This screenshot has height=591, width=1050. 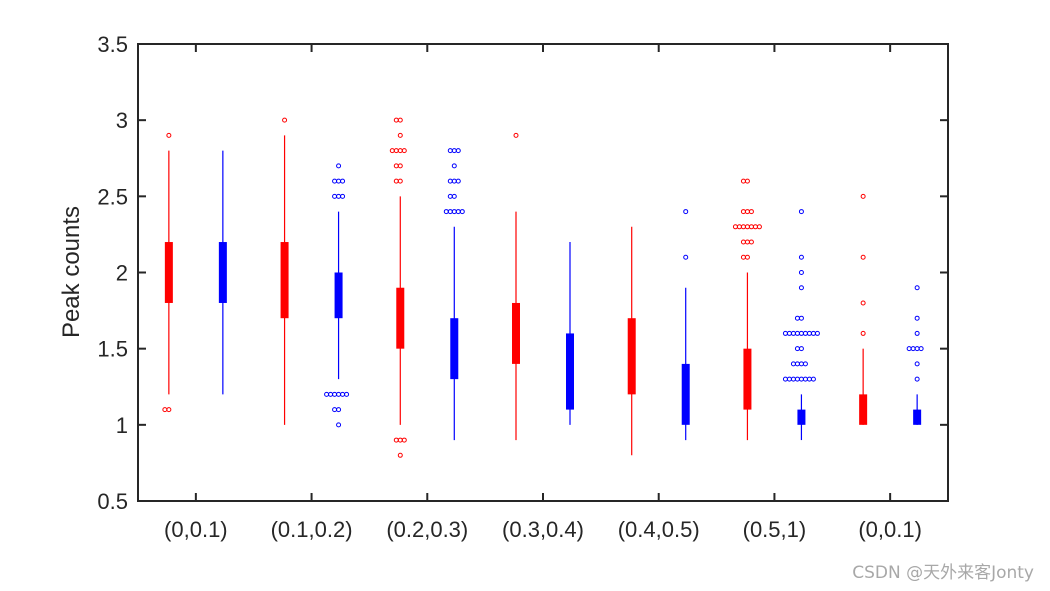 I want to click on y-tick-label: 2, so click(x=122, y=273).